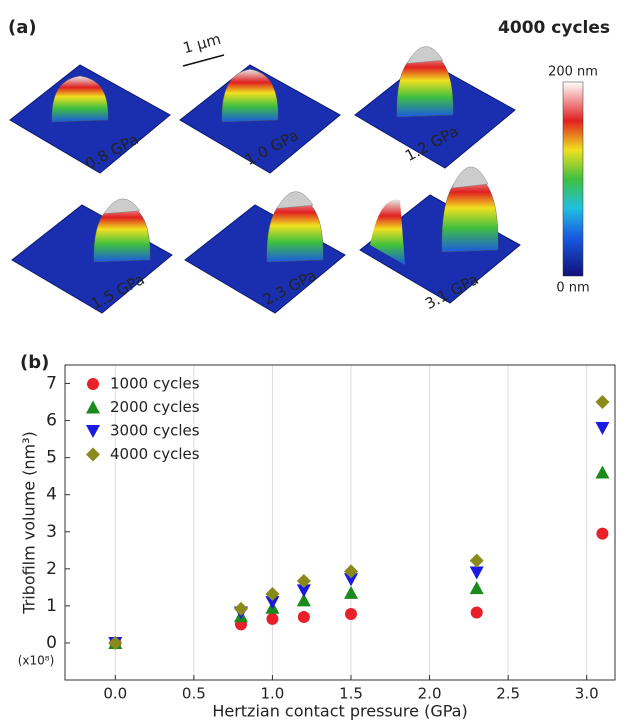 Image resolution: width=628 pixels, height=723 pixels. Describe the element at coordinates (202, 43) in the screenshot. I see `scale-bar-label: 1 µm` at that location.